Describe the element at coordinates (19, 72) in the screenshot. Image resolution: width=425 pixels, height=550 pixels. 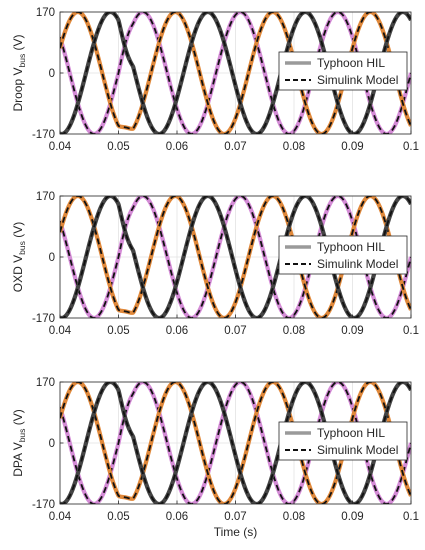
I see `y-axis-label: Droop Vbus (V)` at that location.